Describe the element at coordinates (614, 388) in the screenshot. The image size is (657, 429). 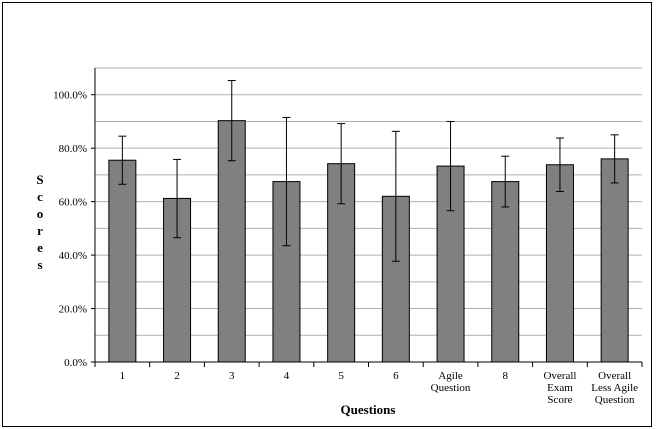
I see `x-tick-label: Overall Less Agile Question` at that location.